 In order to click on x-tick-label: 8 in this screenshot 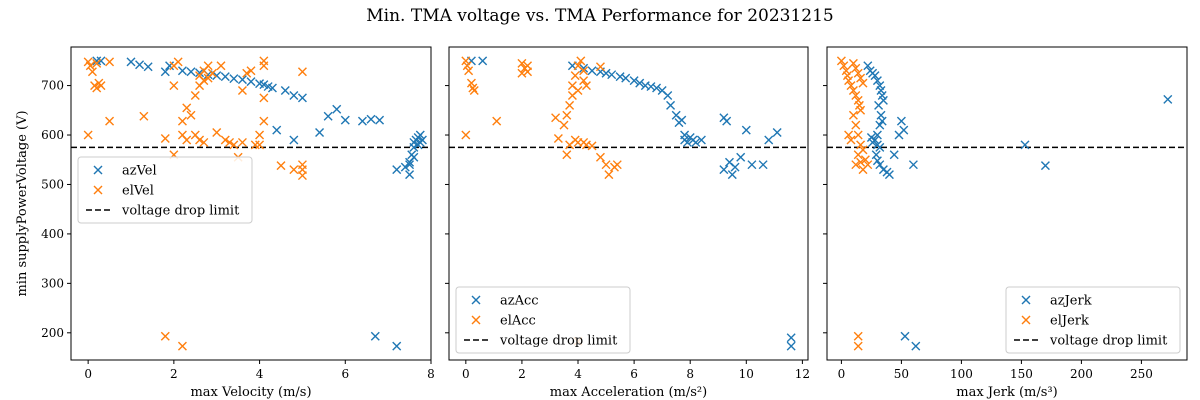, I will do `click(690, 374)`.